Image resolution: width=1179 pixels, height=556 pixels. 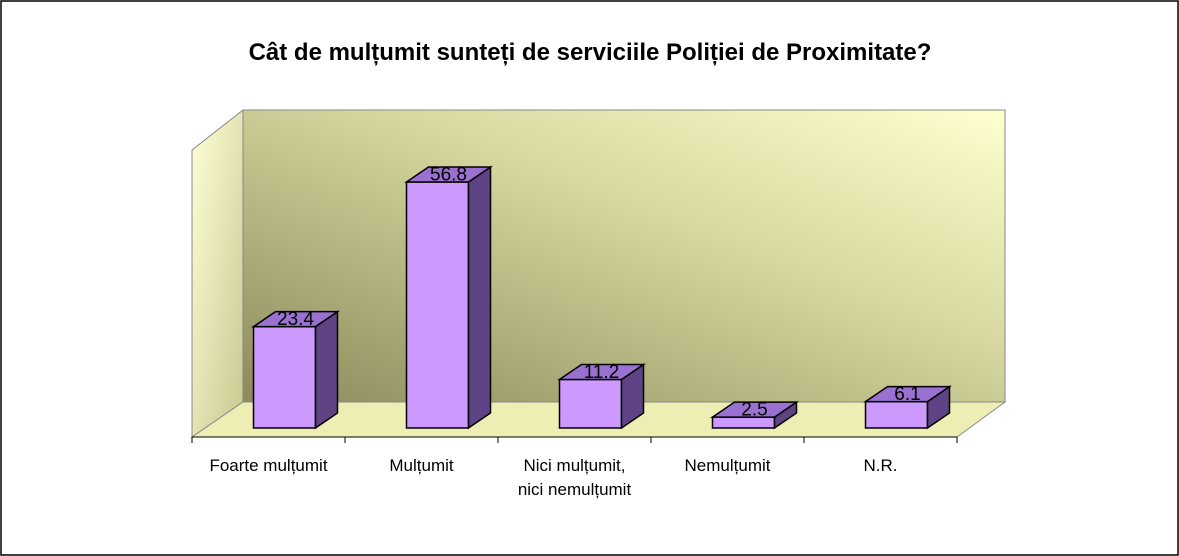 I want to click on side-wall, so click(x=217, y=273).